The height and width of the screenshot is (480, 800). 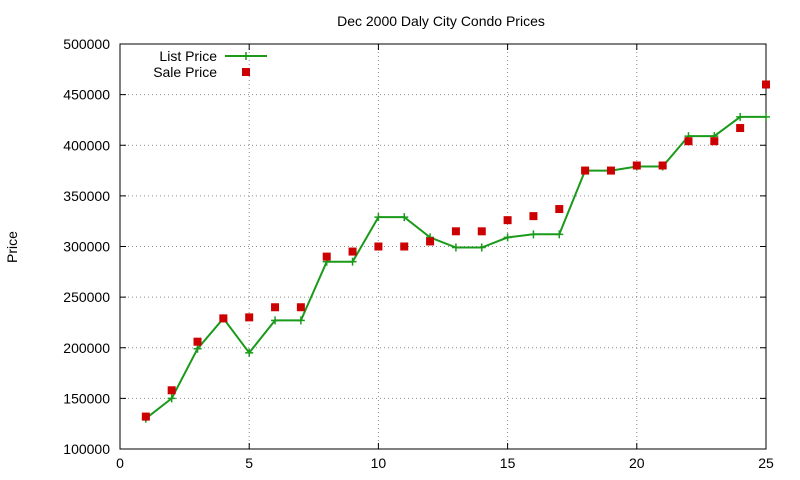 I want to click on legend-label-sale-price: Sale Price, so click(x=185, y=72).